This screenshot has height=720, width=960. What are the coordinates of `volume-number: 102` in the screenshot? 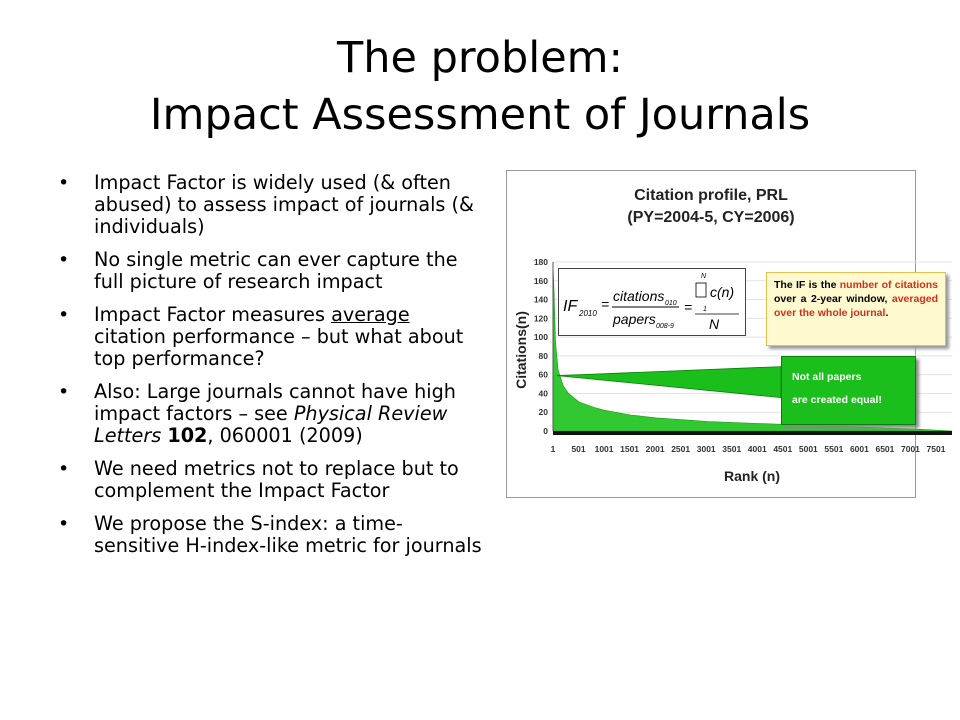 It's located at (187, 435).